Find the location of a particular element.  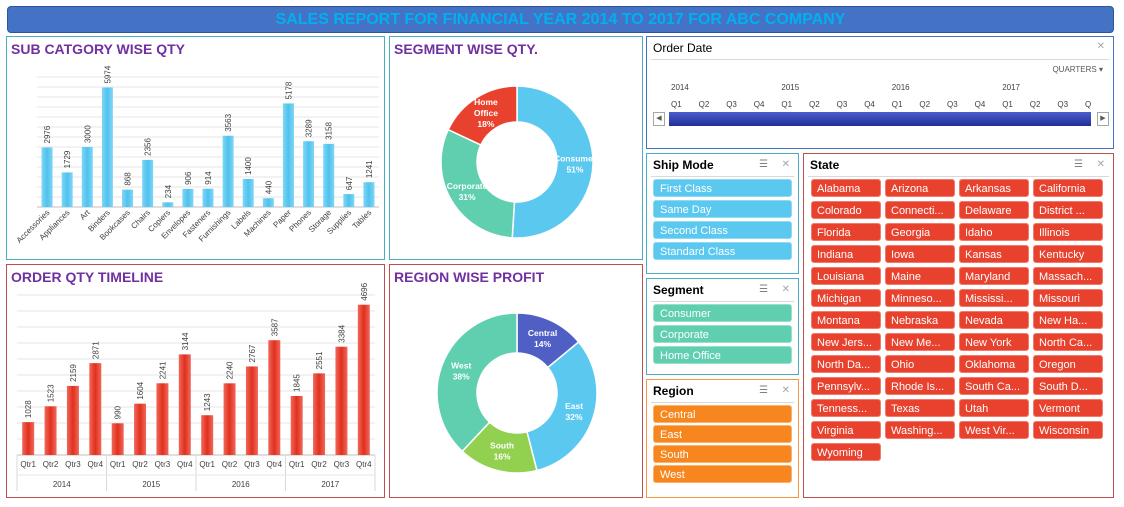

timeline-selection-bar is located at coordinates (880, 119).